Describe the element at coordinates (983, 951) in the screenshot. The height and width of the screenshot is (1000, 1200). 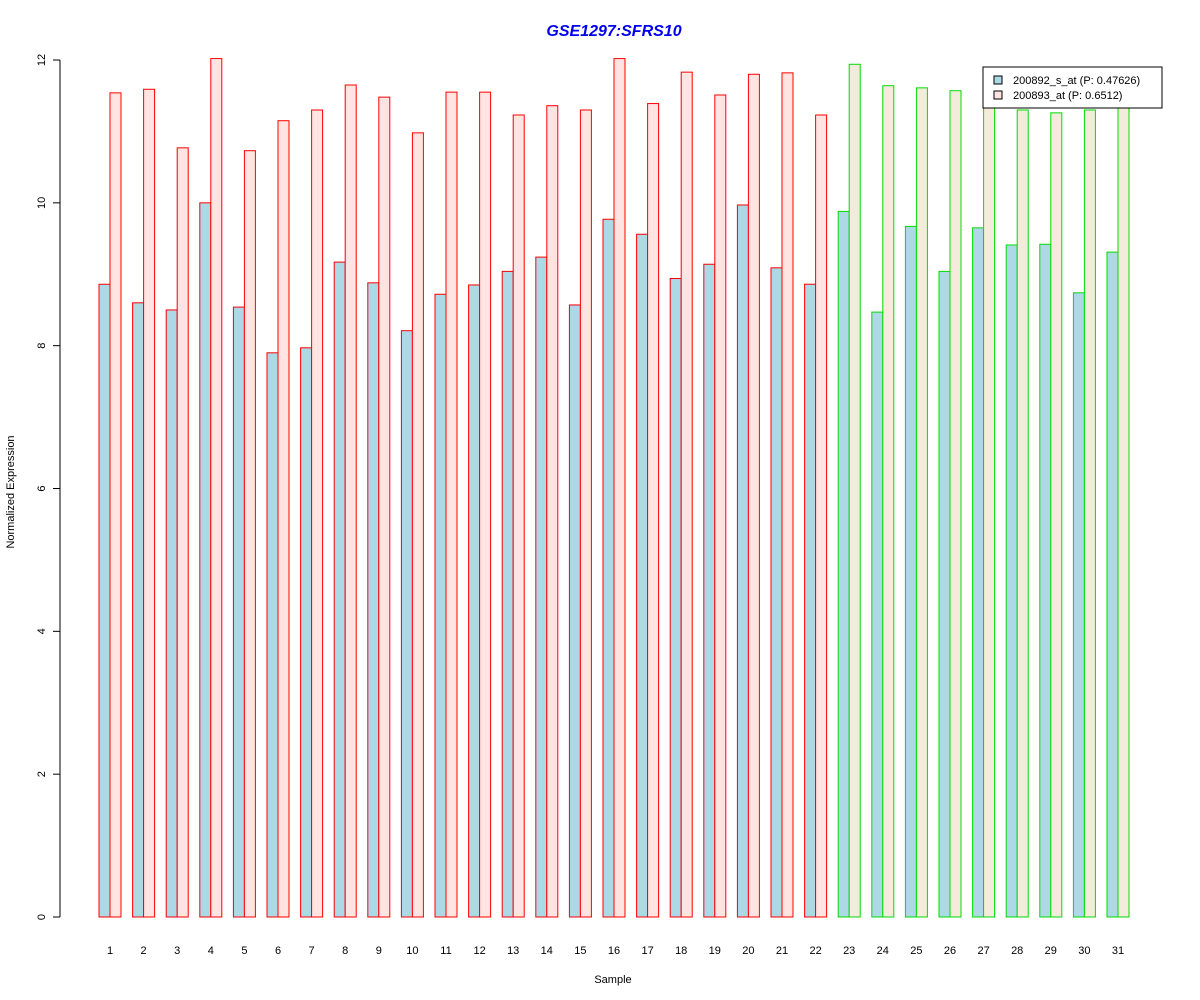
I see `x-tick-label: 27` at that location.